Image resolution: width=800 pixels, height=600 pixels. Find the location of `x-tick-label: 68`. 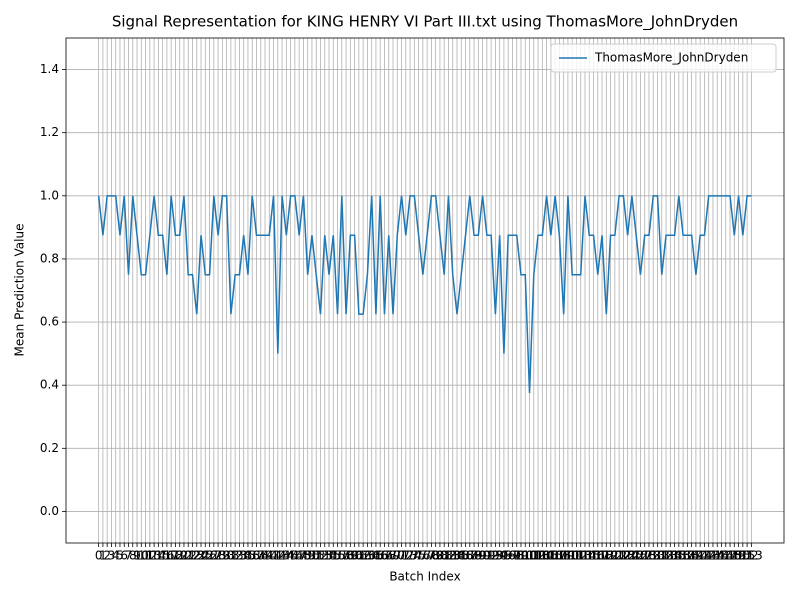

x-tick-label: 68 is located at coordinates (388, 556).